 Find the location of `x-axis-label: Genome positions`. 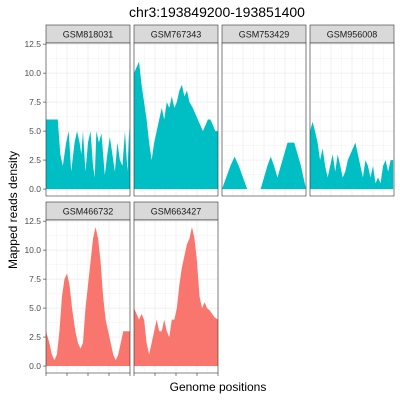

x-axis-label: Genome positions is located at coordinates (218, 387).